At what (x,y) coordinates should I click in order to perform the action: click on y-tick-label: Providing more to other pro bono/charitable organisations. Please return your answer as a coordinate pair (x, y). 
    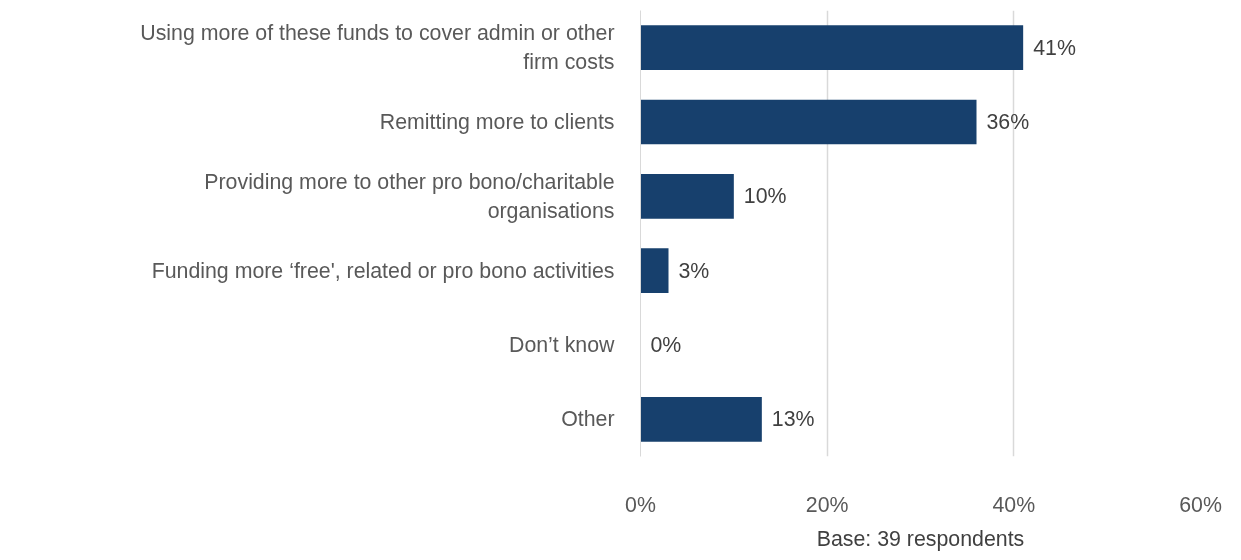
    Looking at the image, I should click on (409, 196).